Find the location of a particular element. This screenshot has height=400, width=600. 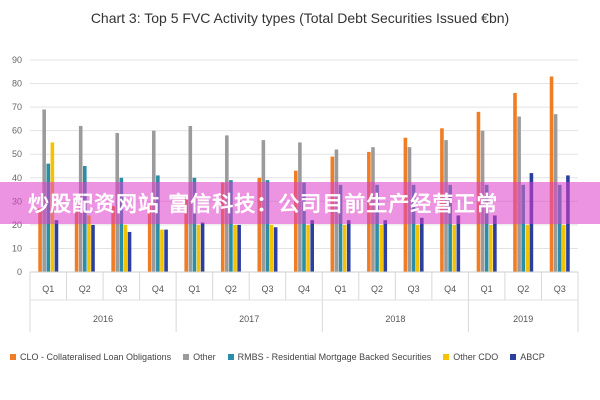

y-tick-label: 40 is located at coordinates (17, 178).